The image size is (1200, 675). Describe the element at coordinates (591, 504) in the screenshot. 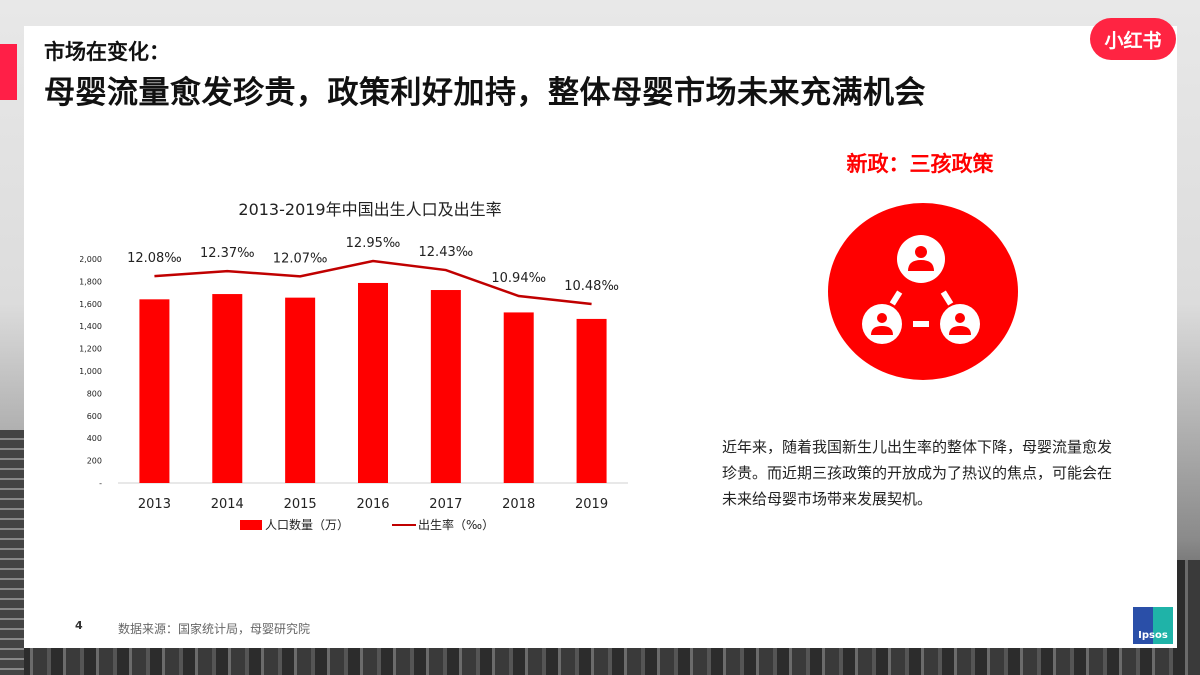

I see `x-tick: 2019` at that location.